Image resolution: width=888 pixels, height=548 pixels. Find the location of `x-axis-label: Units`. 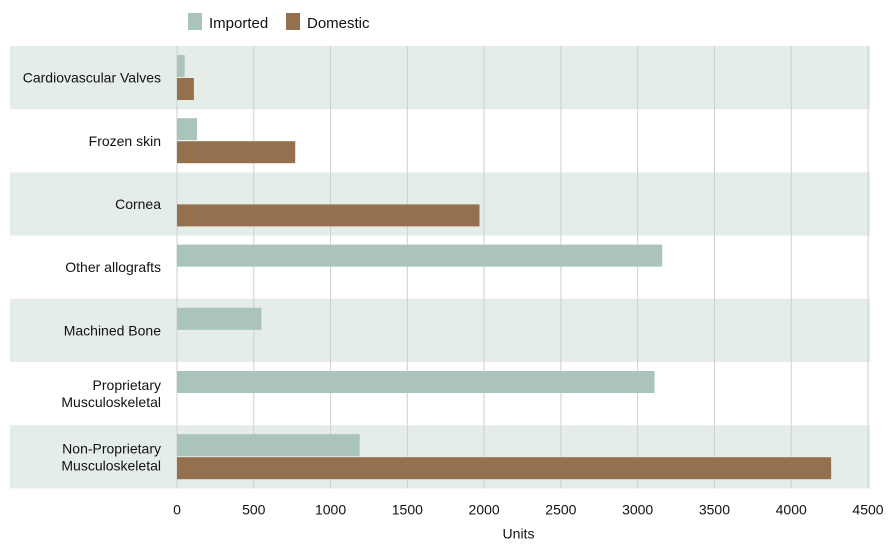

x-axis-label: Units is located at coordinates (519, 533).